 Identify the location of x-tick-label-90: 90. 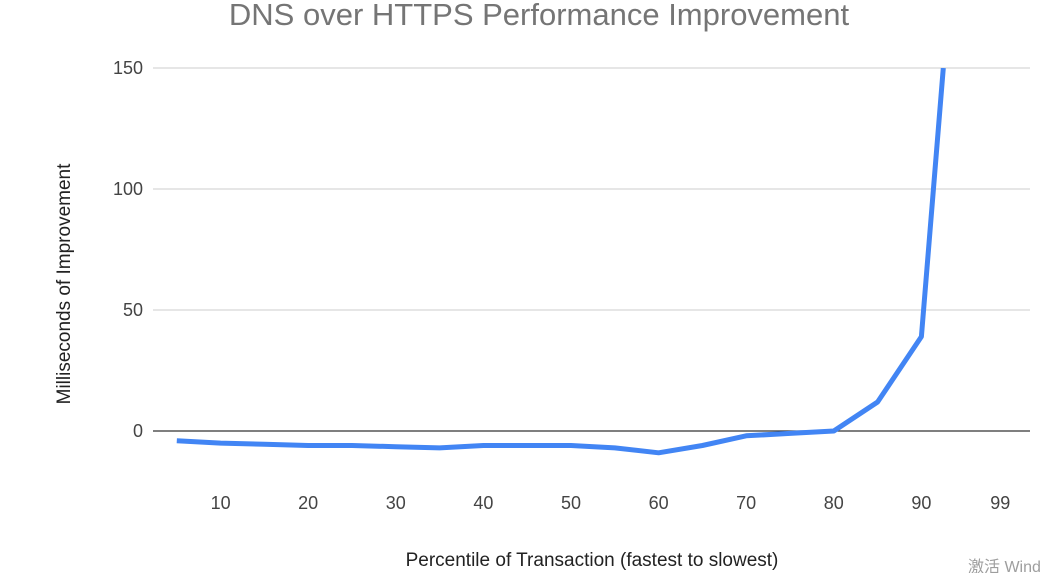
(921, 503).